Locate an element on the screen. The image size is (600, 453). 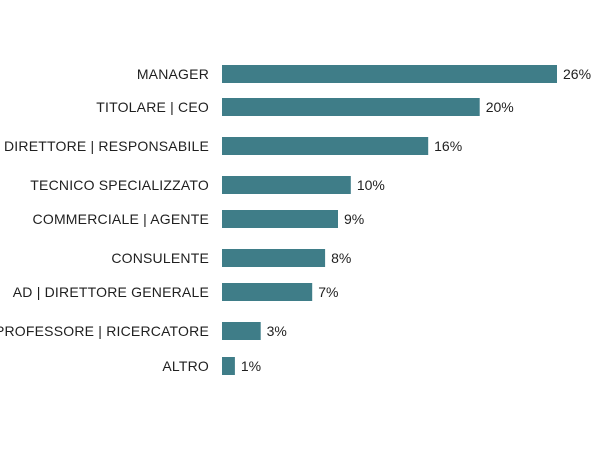
value-label: 1% is located at coordinates (251, 366).